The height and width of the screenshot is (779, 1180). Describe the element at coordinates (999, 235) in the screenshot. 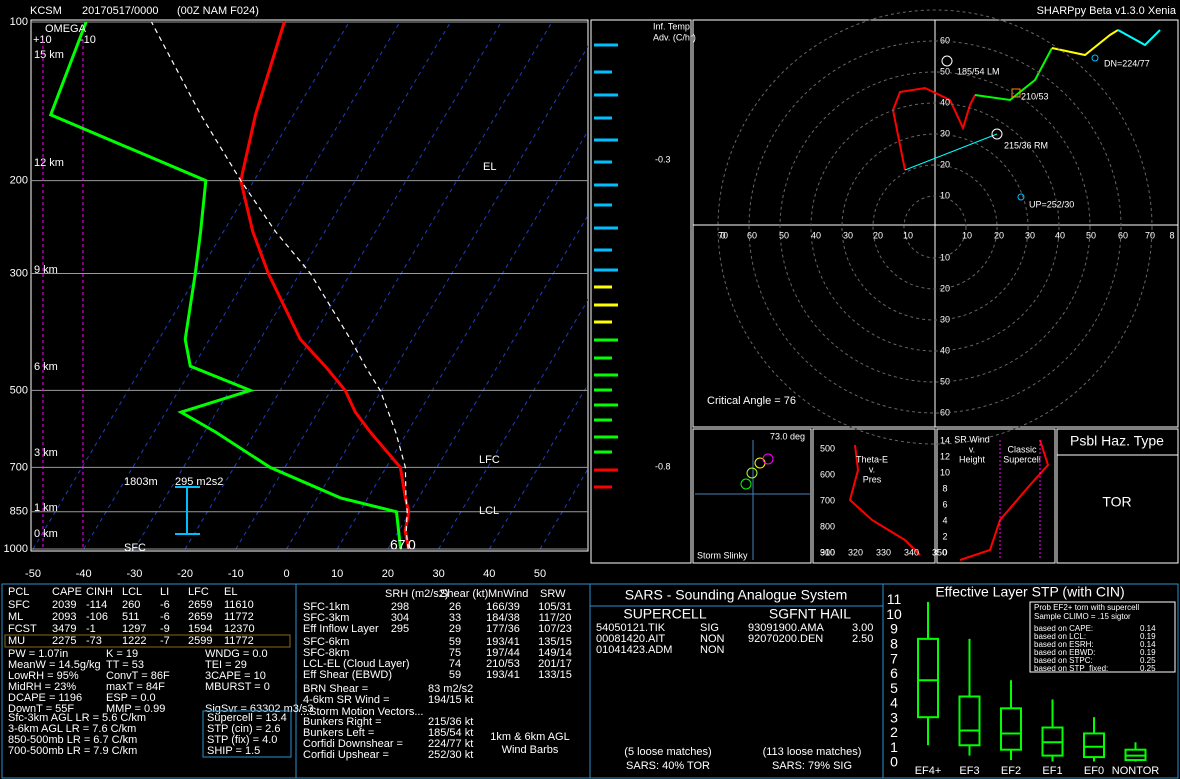

I see `hodo-axis-label: 20` at that location.